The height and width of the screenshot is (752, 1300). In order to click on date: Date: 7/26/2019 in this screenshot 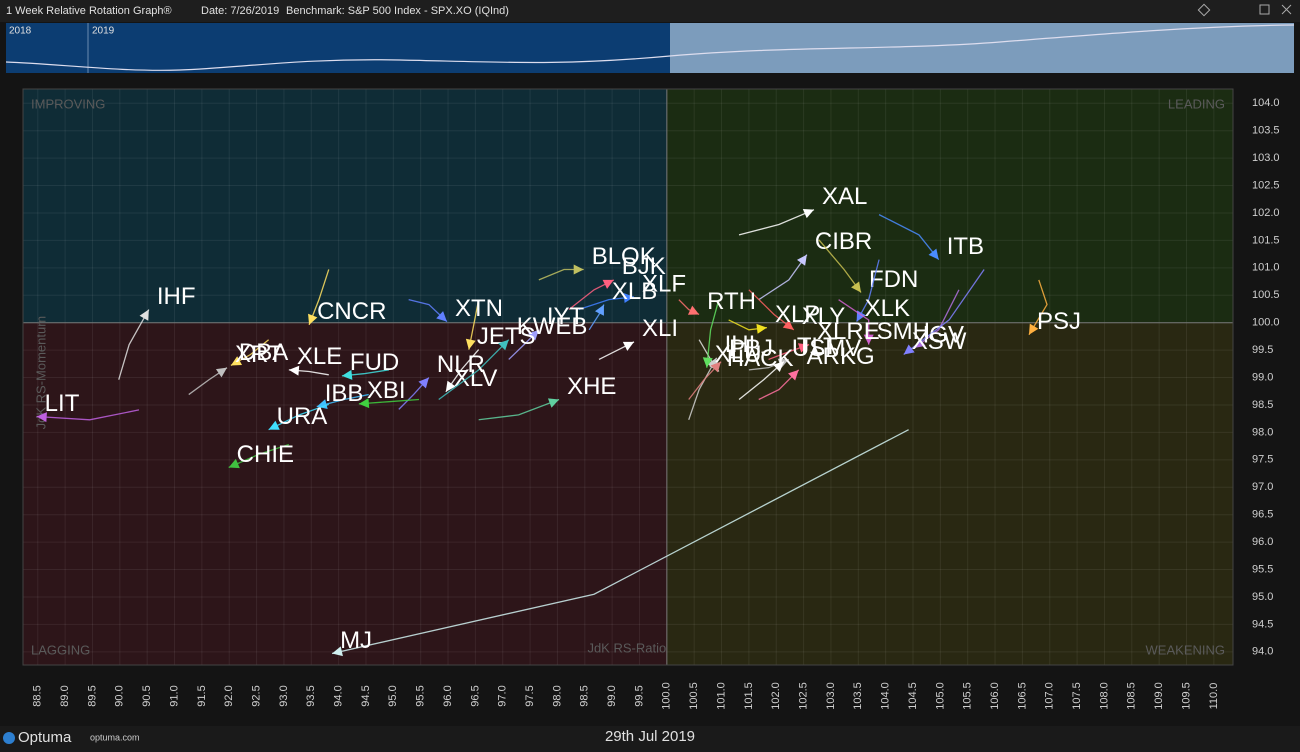, I will do `click(240, 11)`.